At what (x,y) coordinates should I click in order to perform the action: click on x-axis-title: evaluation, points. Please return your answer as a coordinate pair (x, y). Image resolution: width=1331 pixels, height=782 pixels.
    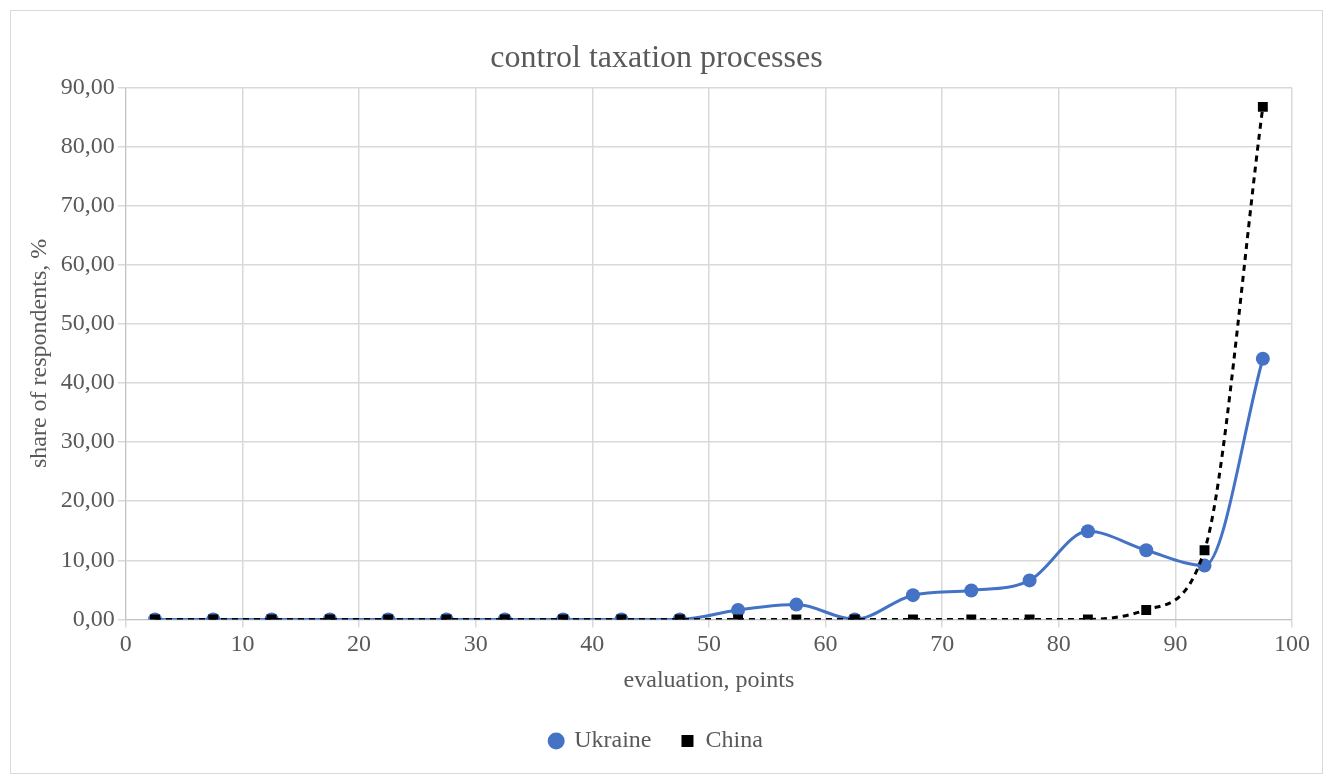
    Looking at the image, I should click on (709, 678).